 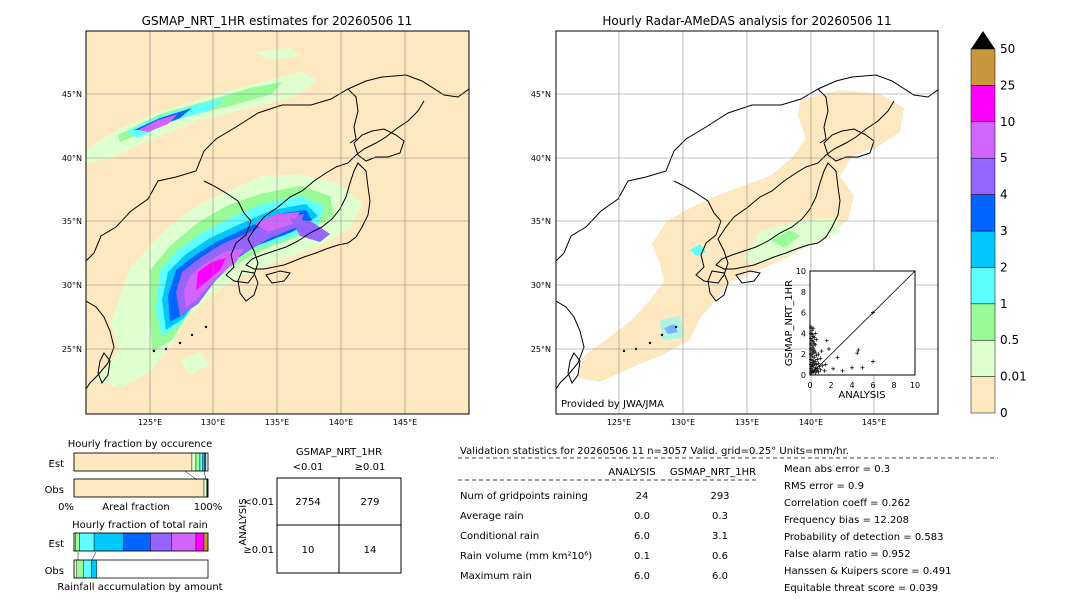 What do you see at coordinates (1004, 158) in the screenshot?
I see `colorbar-label: 5` at bounding box center [1004, 158].